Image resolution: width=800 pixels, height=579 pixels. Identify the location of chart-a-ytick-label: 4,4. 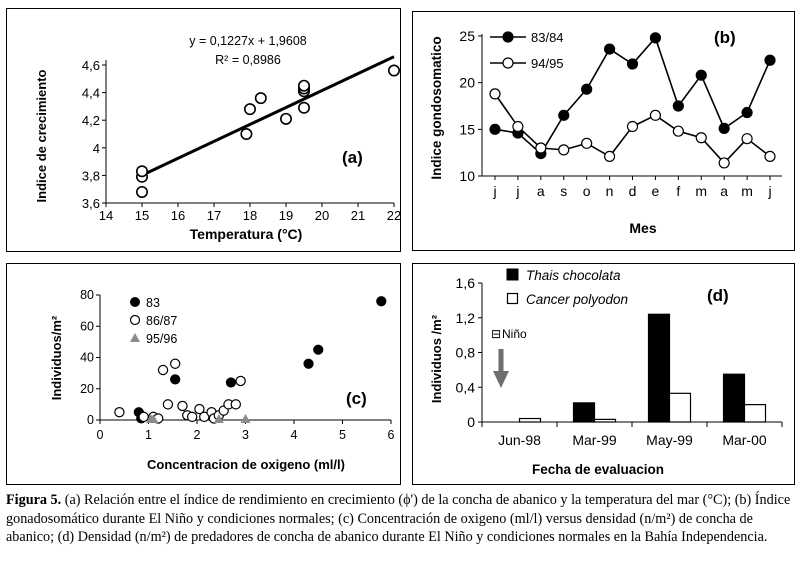
(91, 93).